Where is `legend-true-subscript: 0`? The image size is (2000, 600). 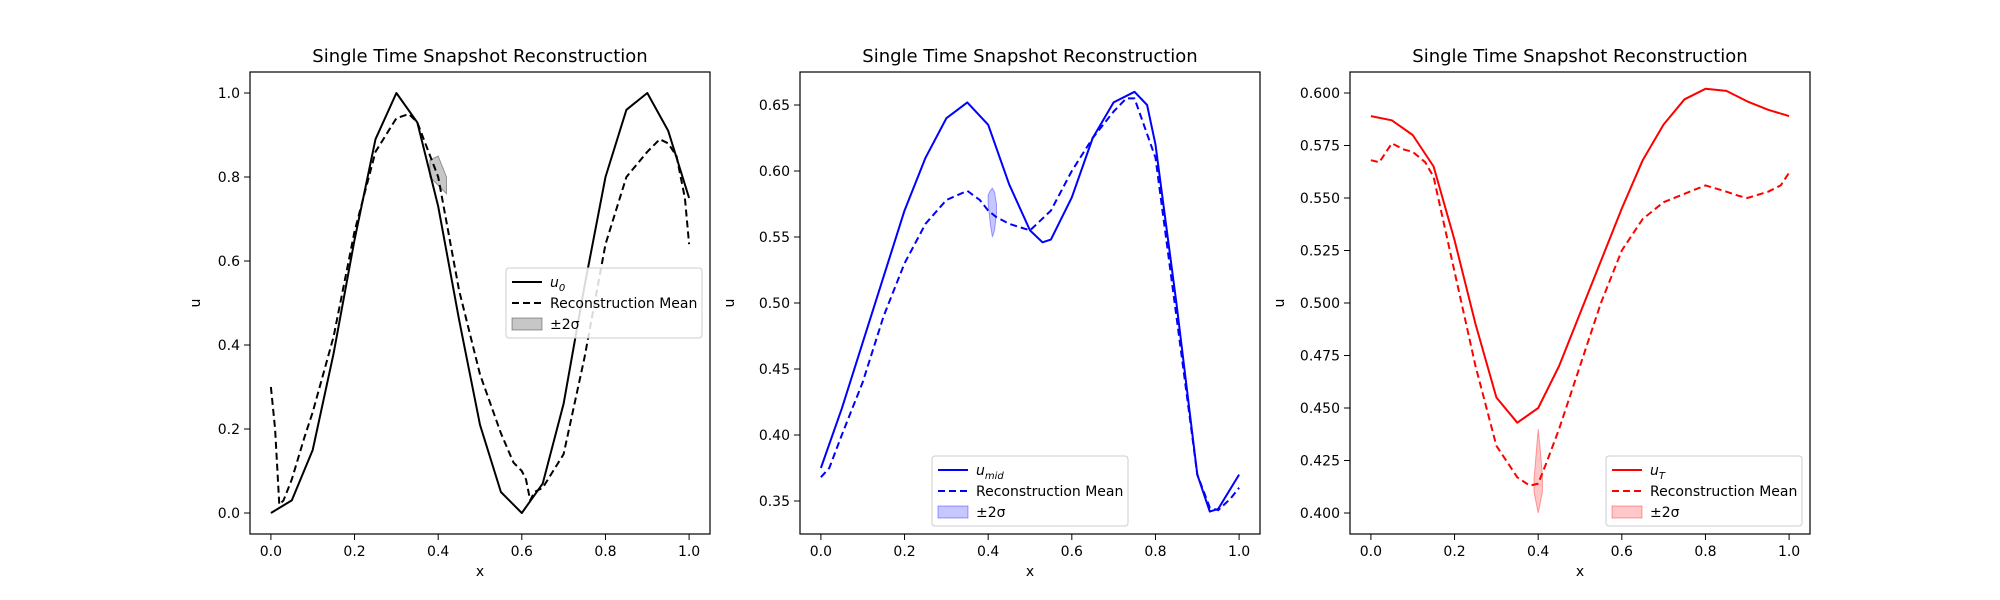
legend-true-subscript: 0 is located at coordinates (562, 288).